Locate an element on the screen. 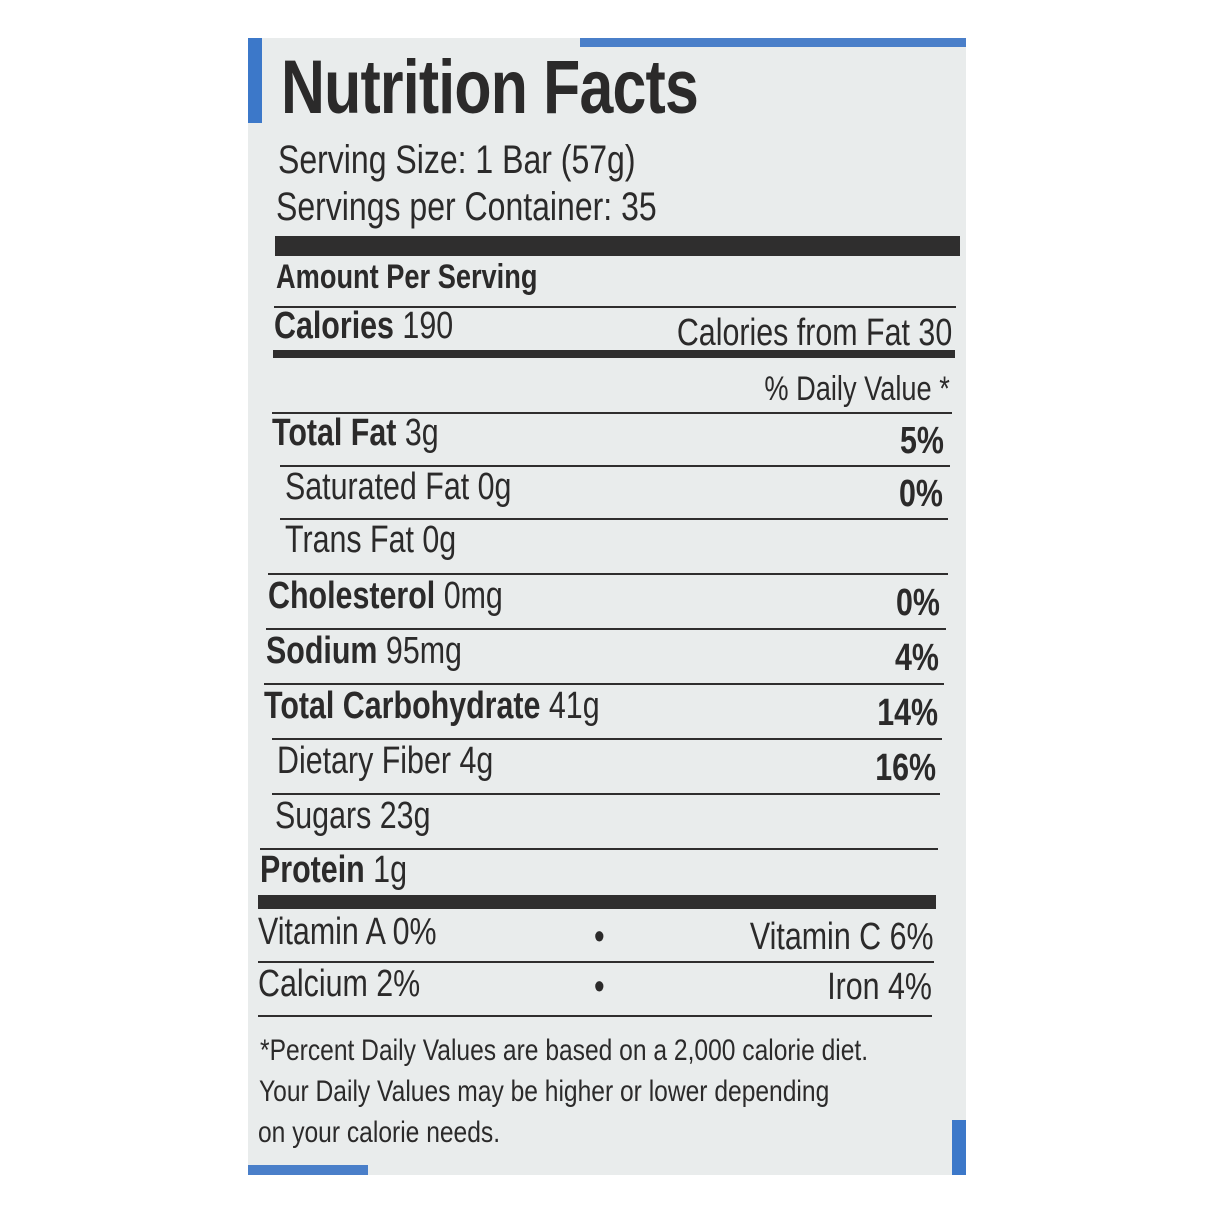  nutrient-row-total-carbohydrate: Total Carbohydrate 41g is located at coordinates (432, 706).